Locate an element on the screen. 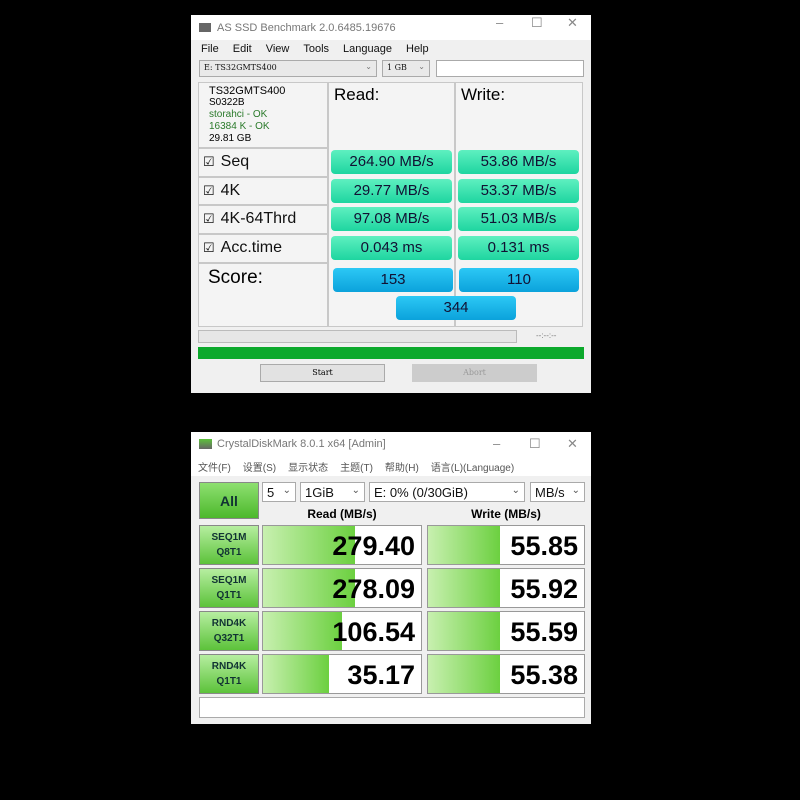  test-progress-bar is located at coordinates (357, 336).